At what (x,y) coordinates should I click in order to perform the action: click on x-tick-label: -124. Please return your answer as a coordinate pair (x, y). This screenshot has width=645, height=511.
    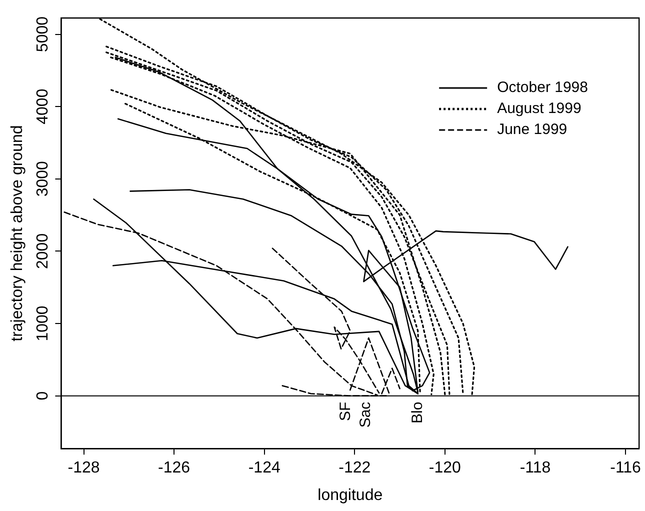
    Looking at the image, I should click on (264, 468).